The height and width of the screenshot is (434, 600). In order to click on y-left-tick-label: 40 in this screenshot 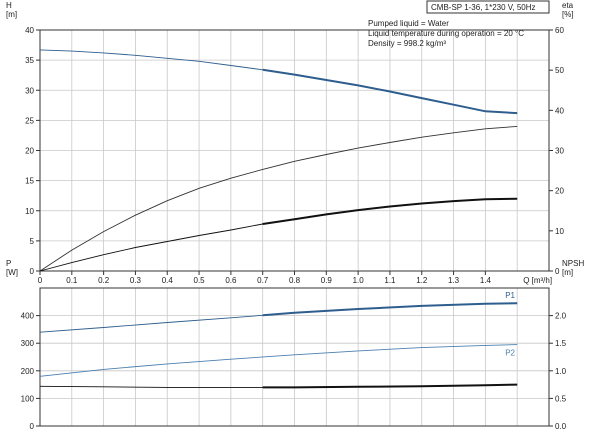, I will do `click(29, 30)`.